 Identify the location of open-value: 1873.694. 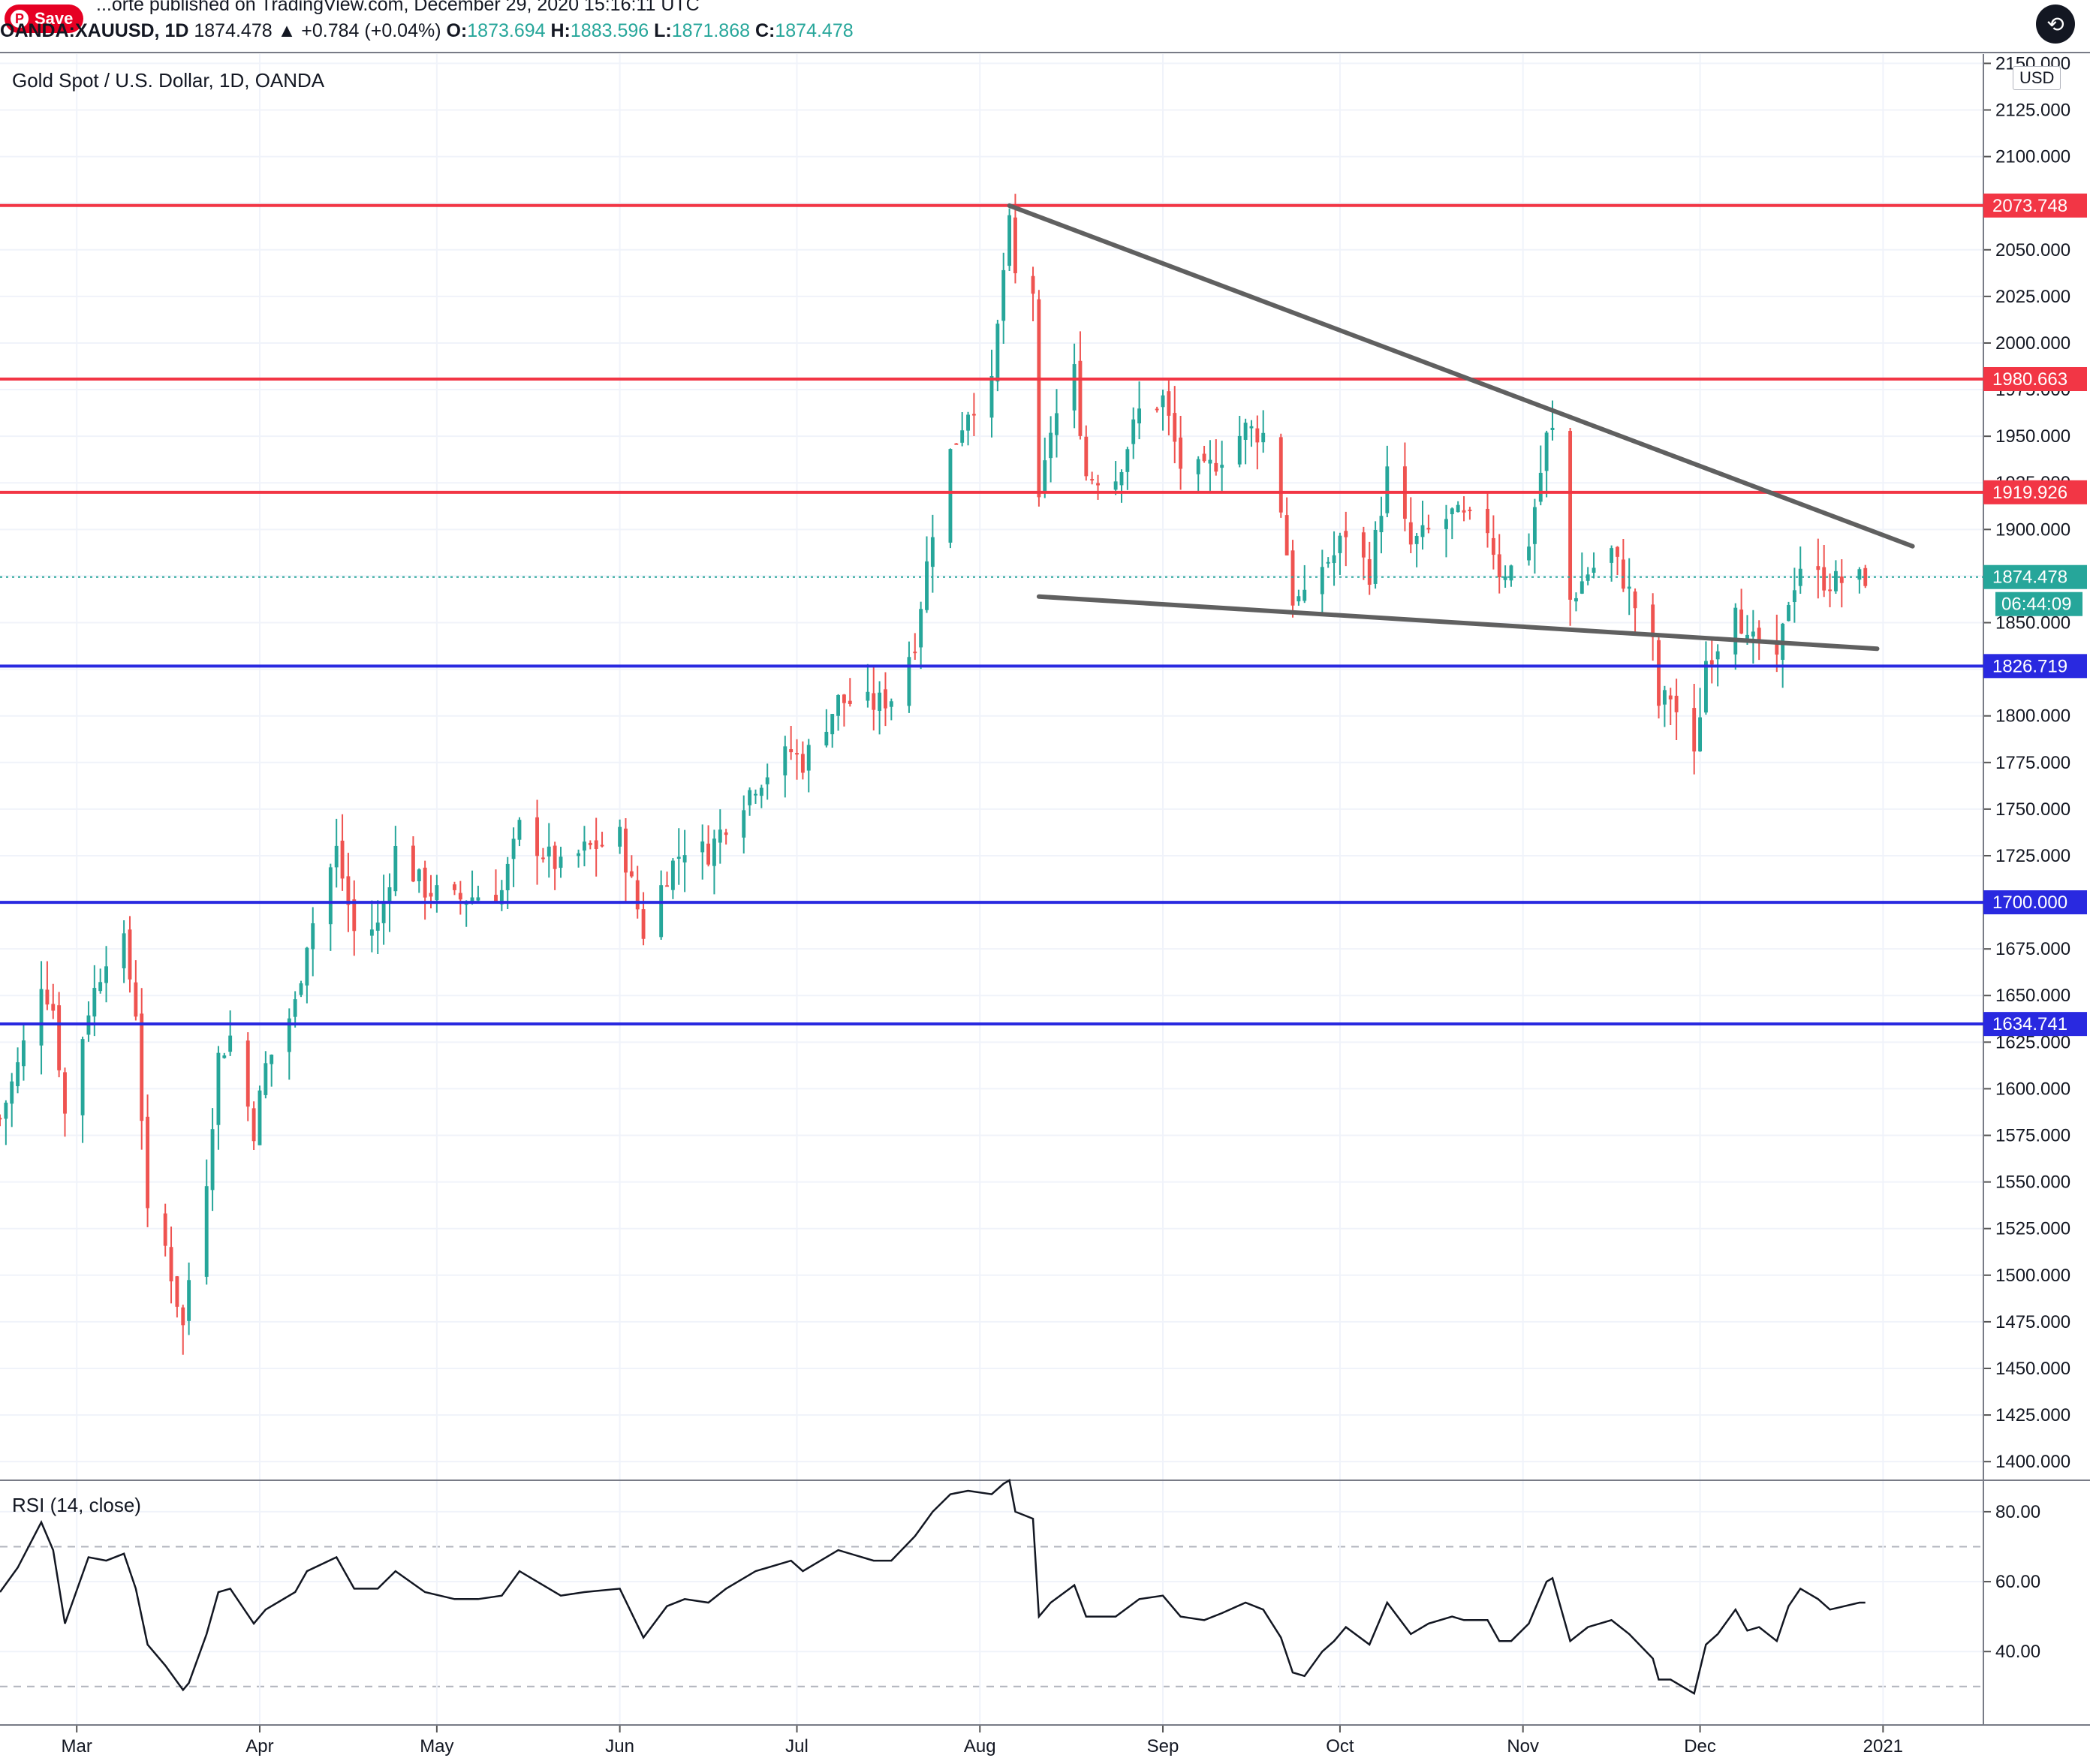
(506, 30).